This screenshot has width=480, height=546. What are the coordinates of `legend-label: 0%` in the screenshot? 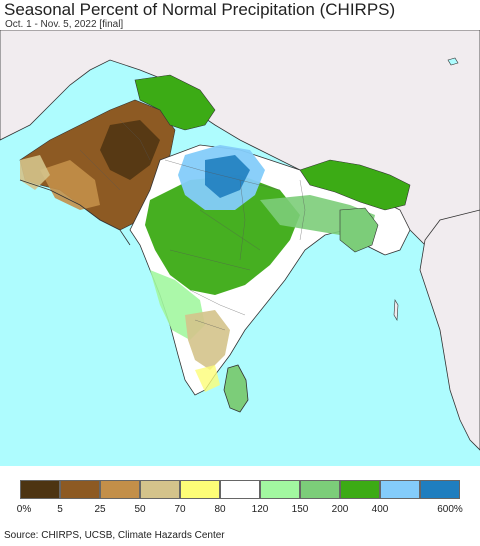 It's located at (24, 509).